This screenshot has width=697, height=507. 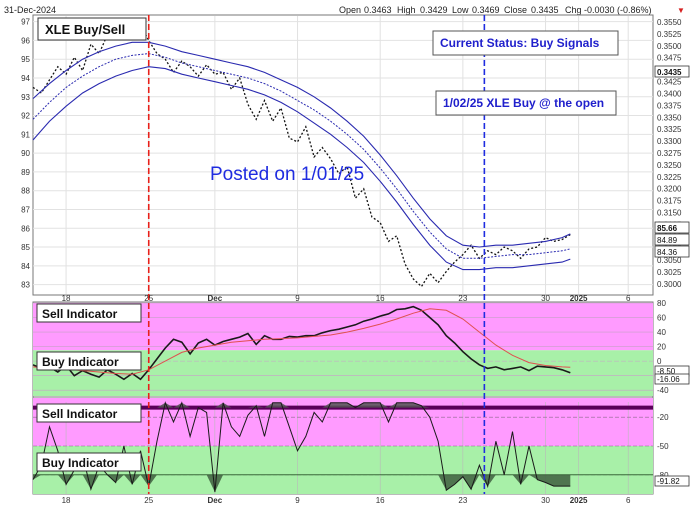 What do you see at coordinates (66, 500) in the screenshot?
I see `x-tick-label-bottom: 18` at bounding box center [66, 500].